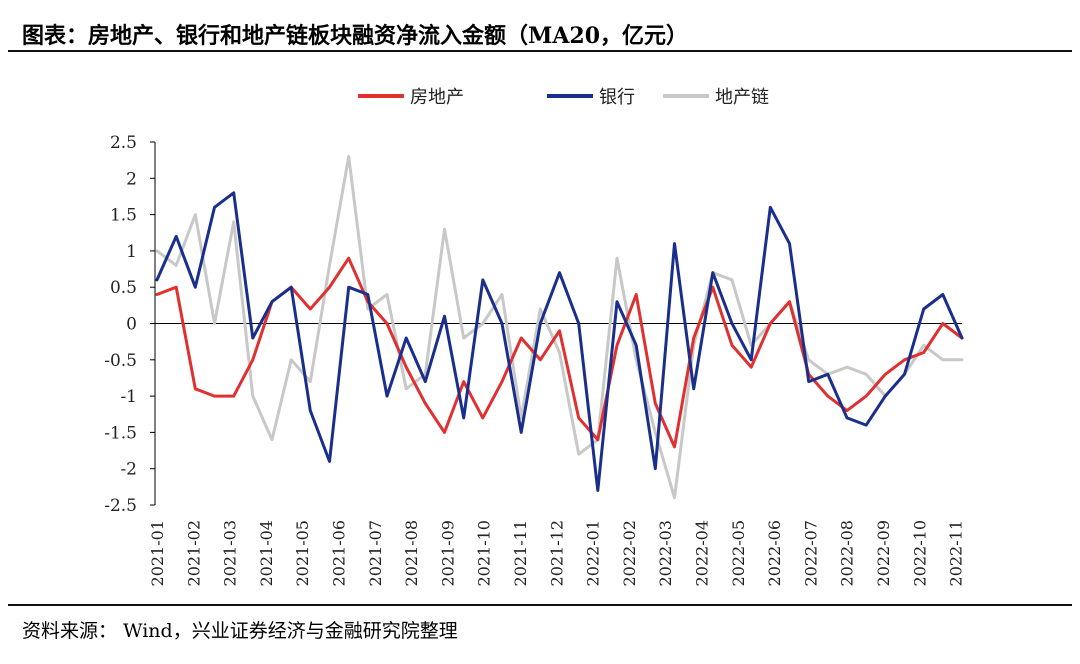 The image size is (1080, 664). What do you see at coordinates (128, 397) in the screenshot?
I see `y-tick-label: -1` at bounding box center [128, 397].